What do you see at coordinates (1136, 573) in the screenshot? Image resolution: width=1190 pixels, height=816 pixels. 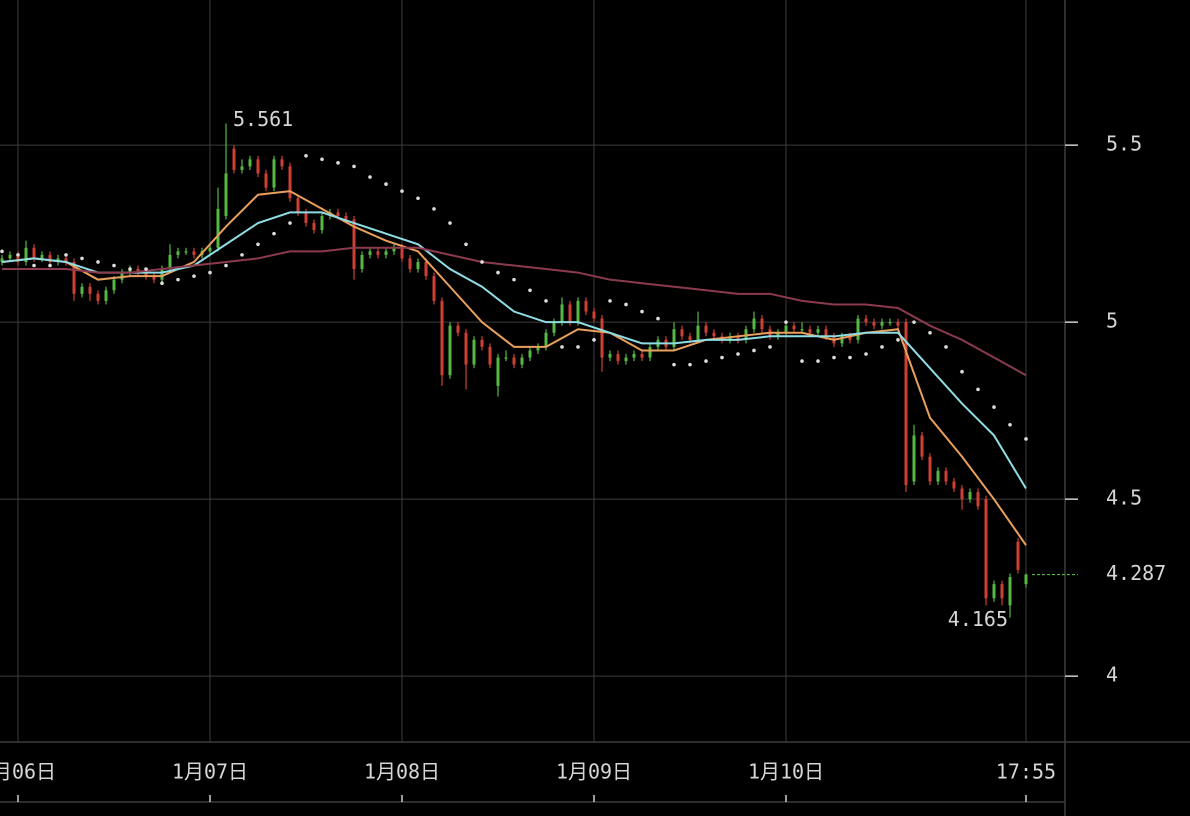 I see `last-price-label: 4.287` at bounding box center [1136, 573].